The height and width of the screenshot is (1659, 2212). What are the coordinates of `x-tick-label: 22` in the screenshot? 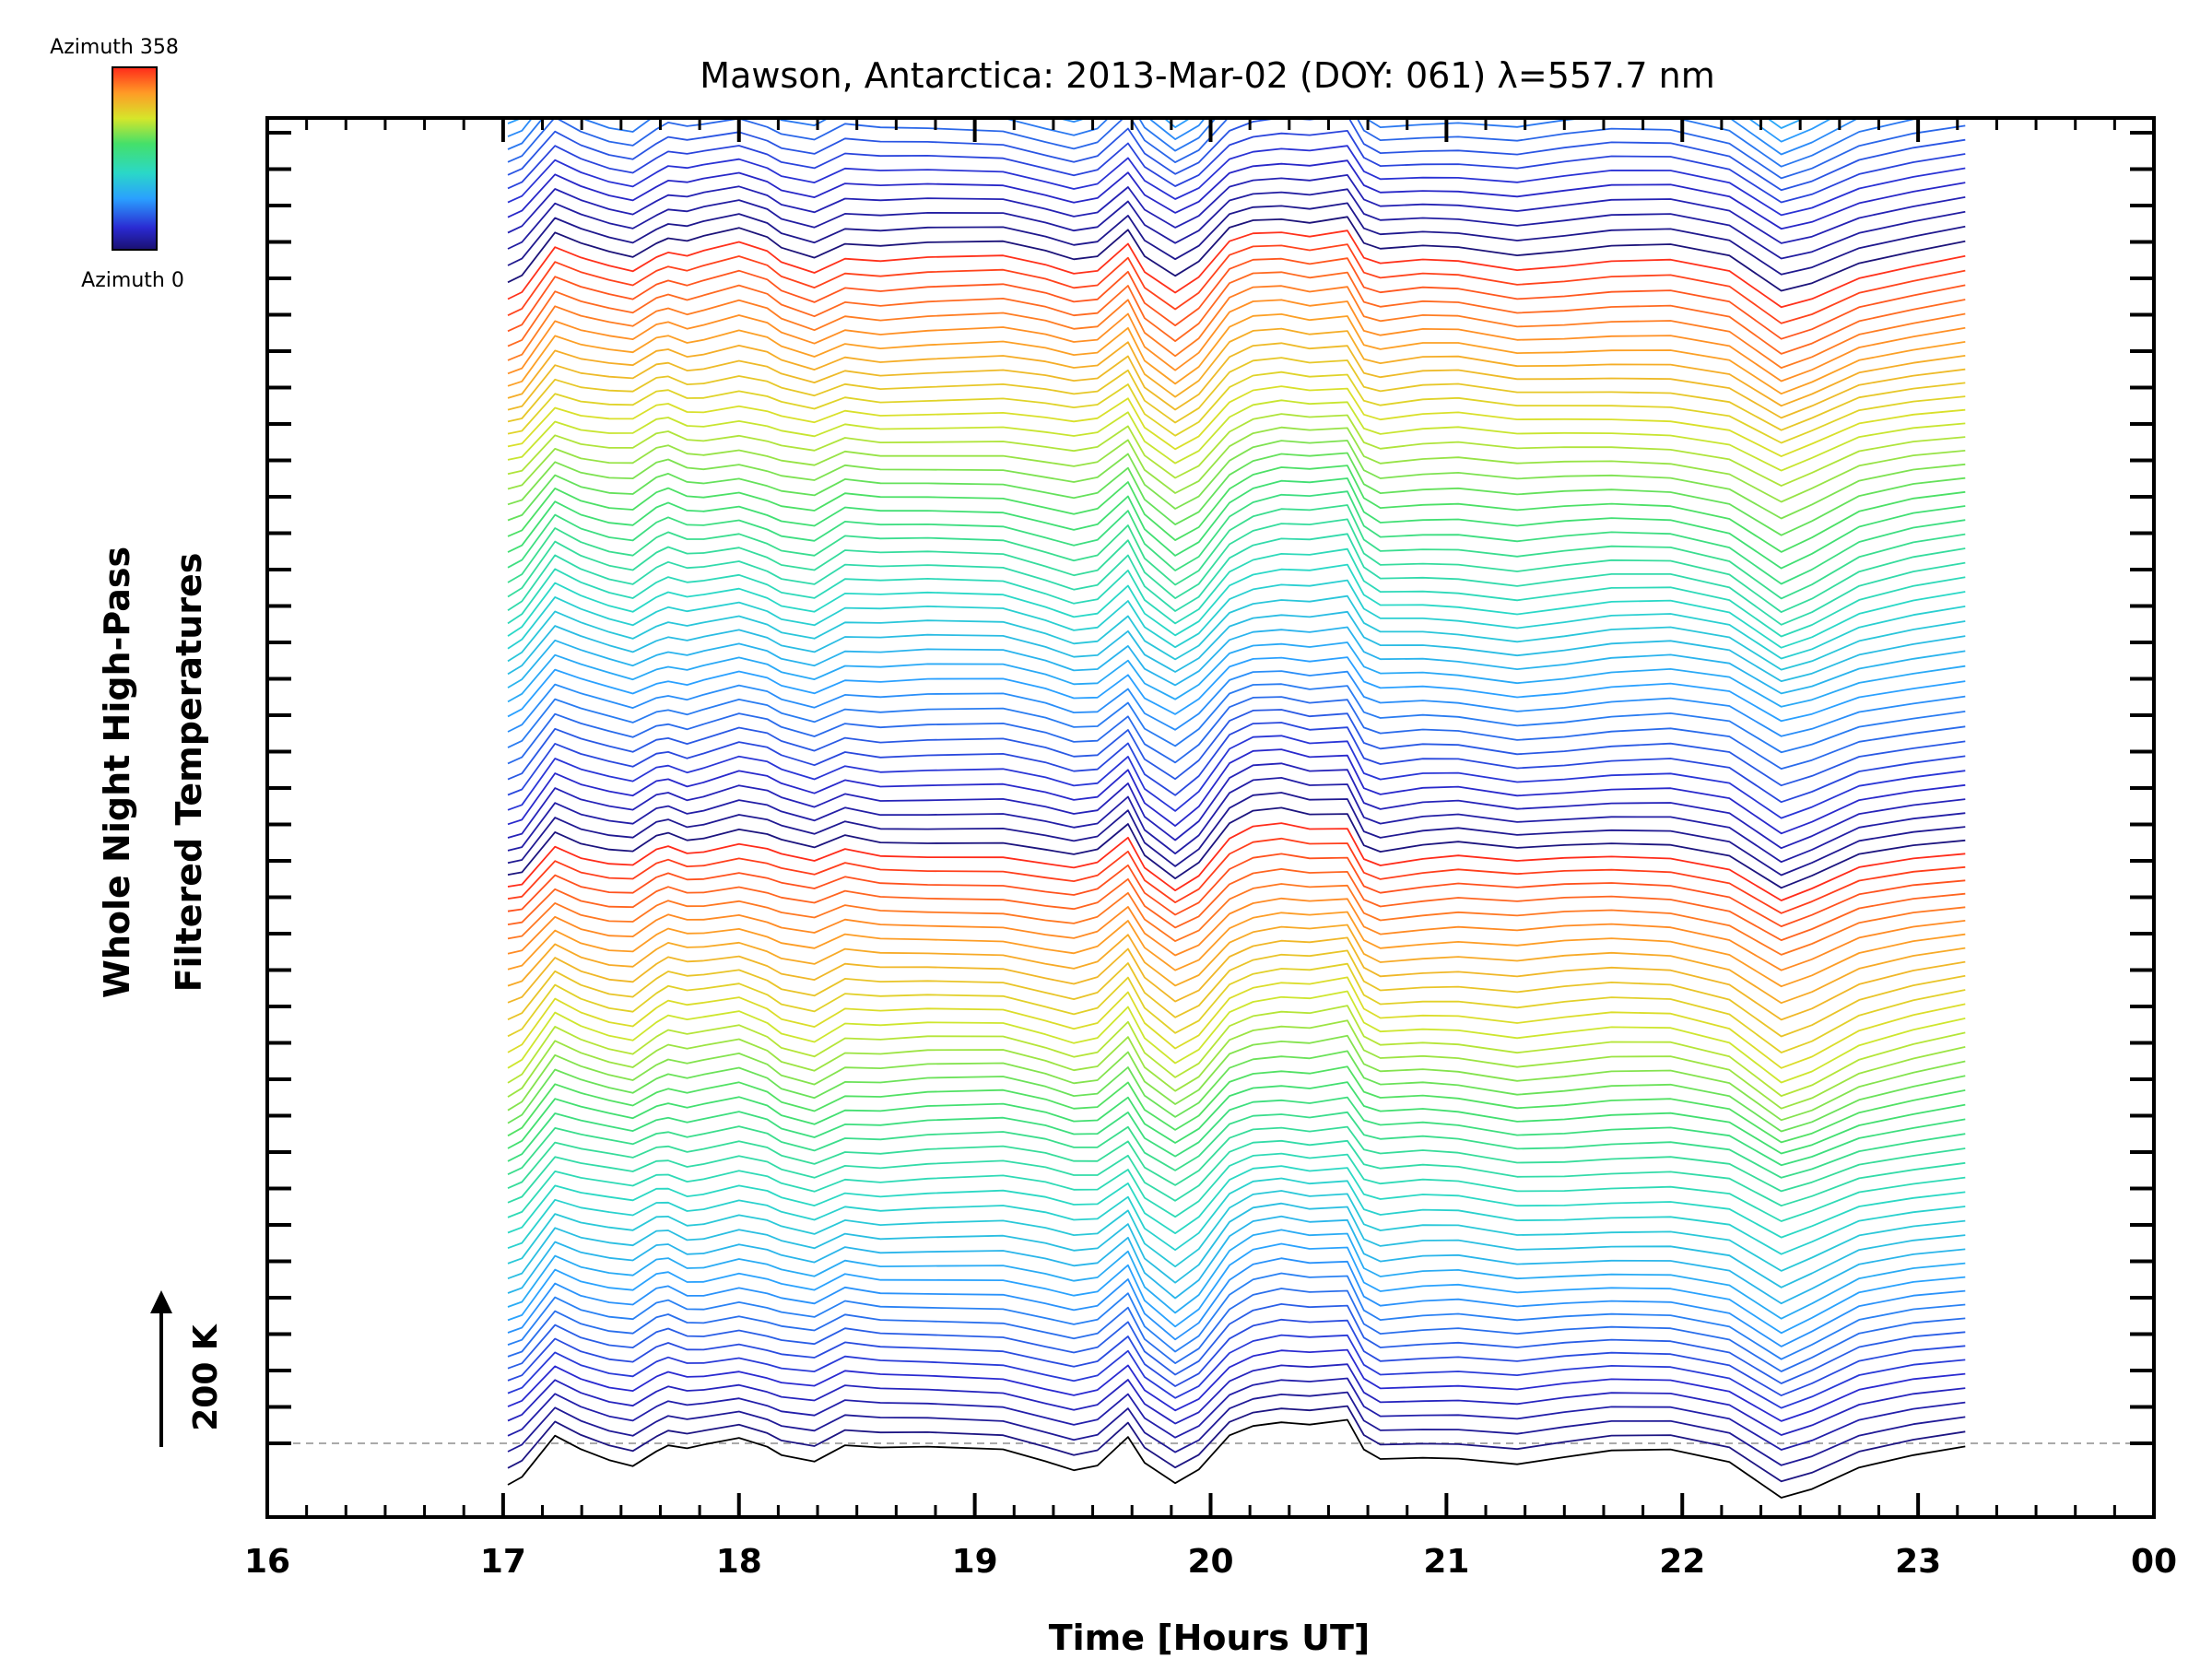 It's located at (1682, 1562).